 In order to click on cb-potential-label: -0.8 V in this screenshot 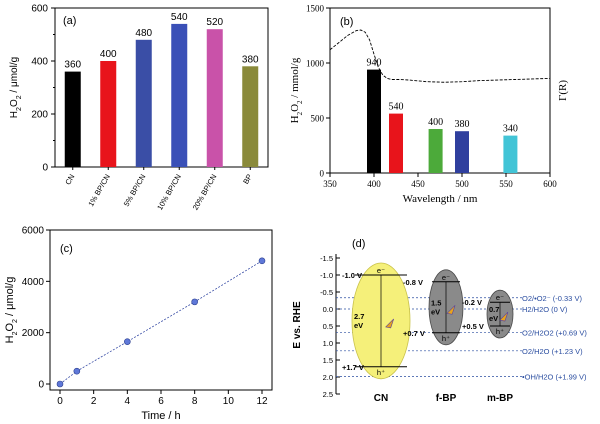, I will do `click(413, 282)`.